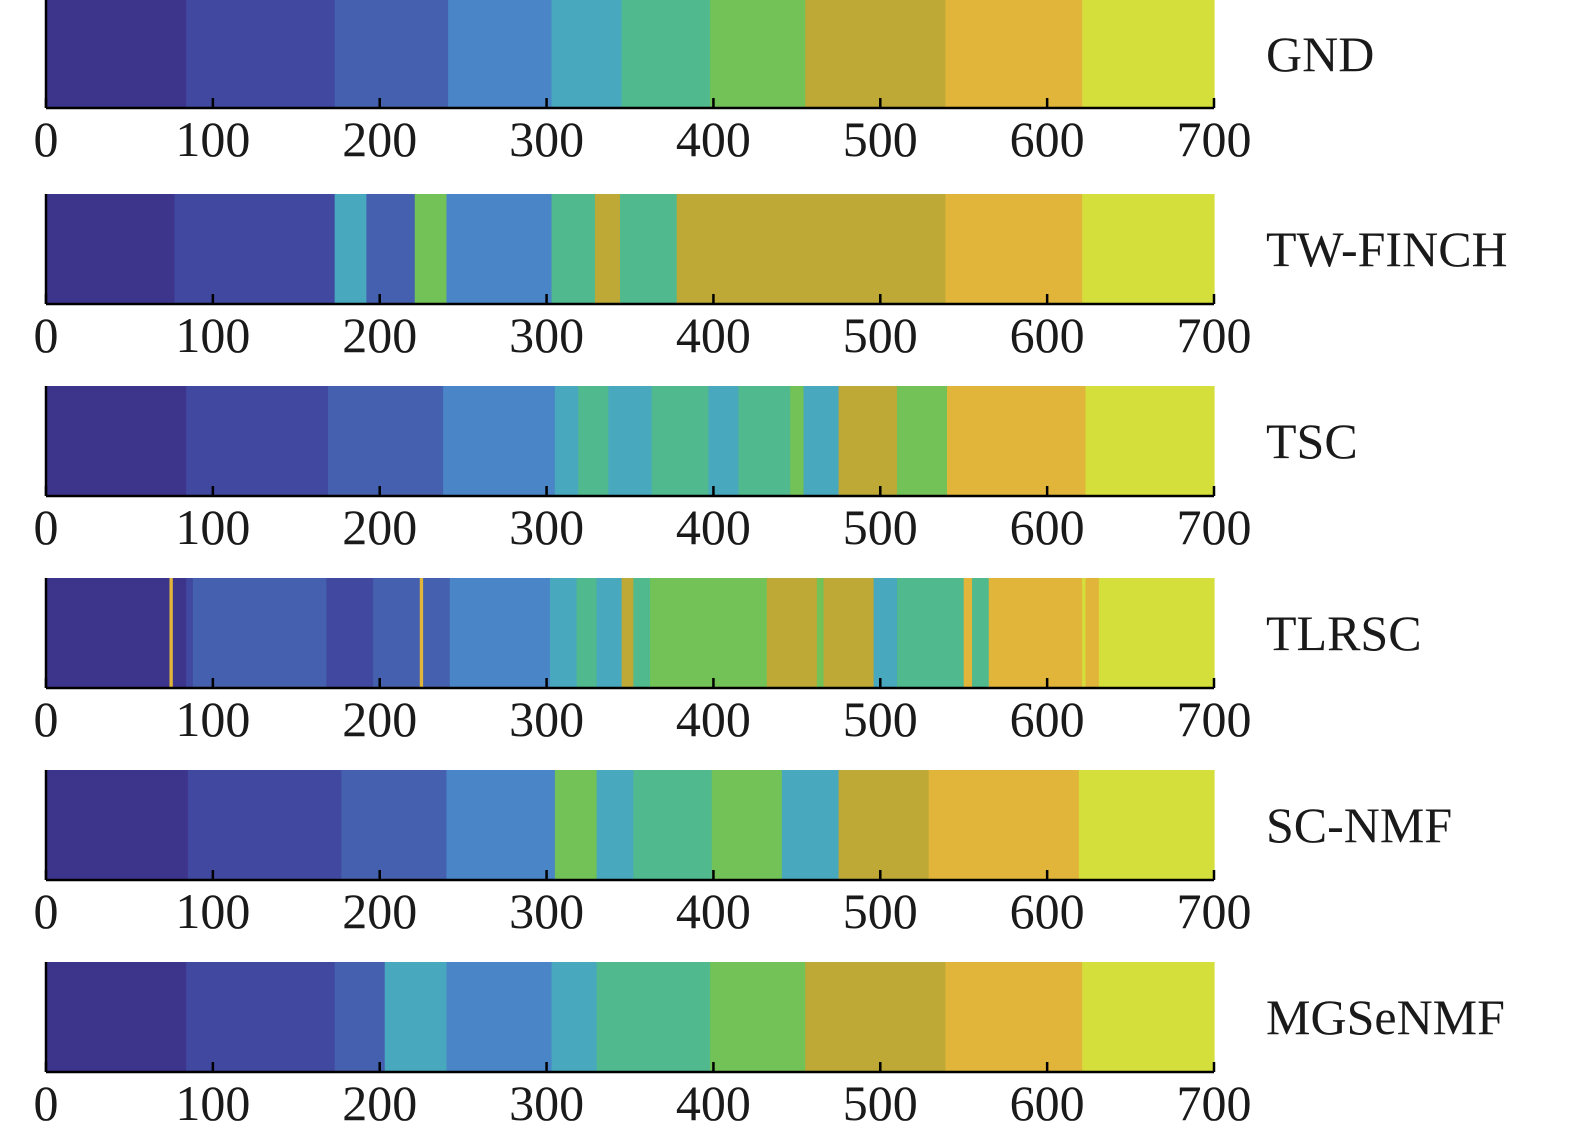  Describe the element at coordinates (1385, 1017) in the screenshot. I see `row-label: MGSeNMF` at that location.